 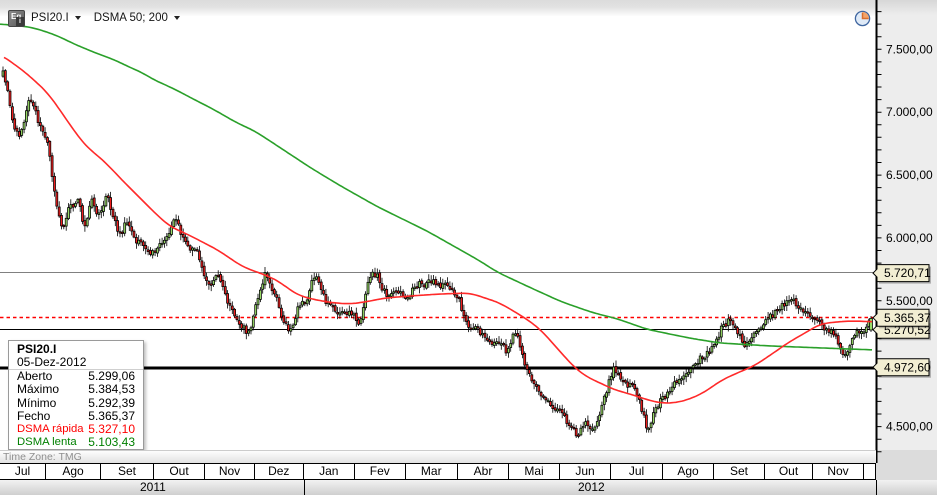 What do you see at coordinates (909, 427) in the screenshot?
I see `svg-text: 4.500,00` at bounding box center [909, 427].